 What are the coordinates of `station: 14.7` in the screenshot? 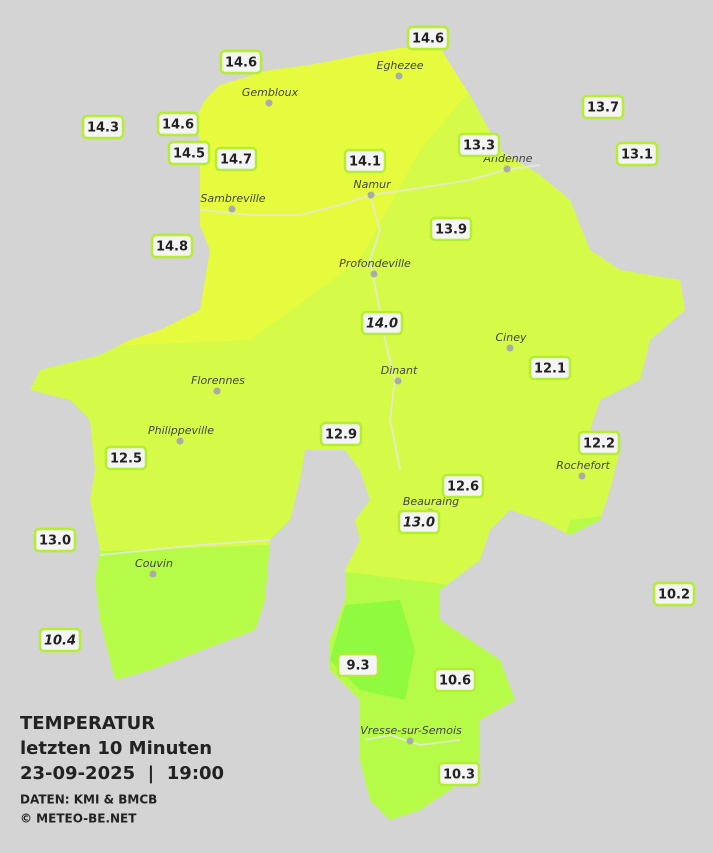 It's located at (236, 159).